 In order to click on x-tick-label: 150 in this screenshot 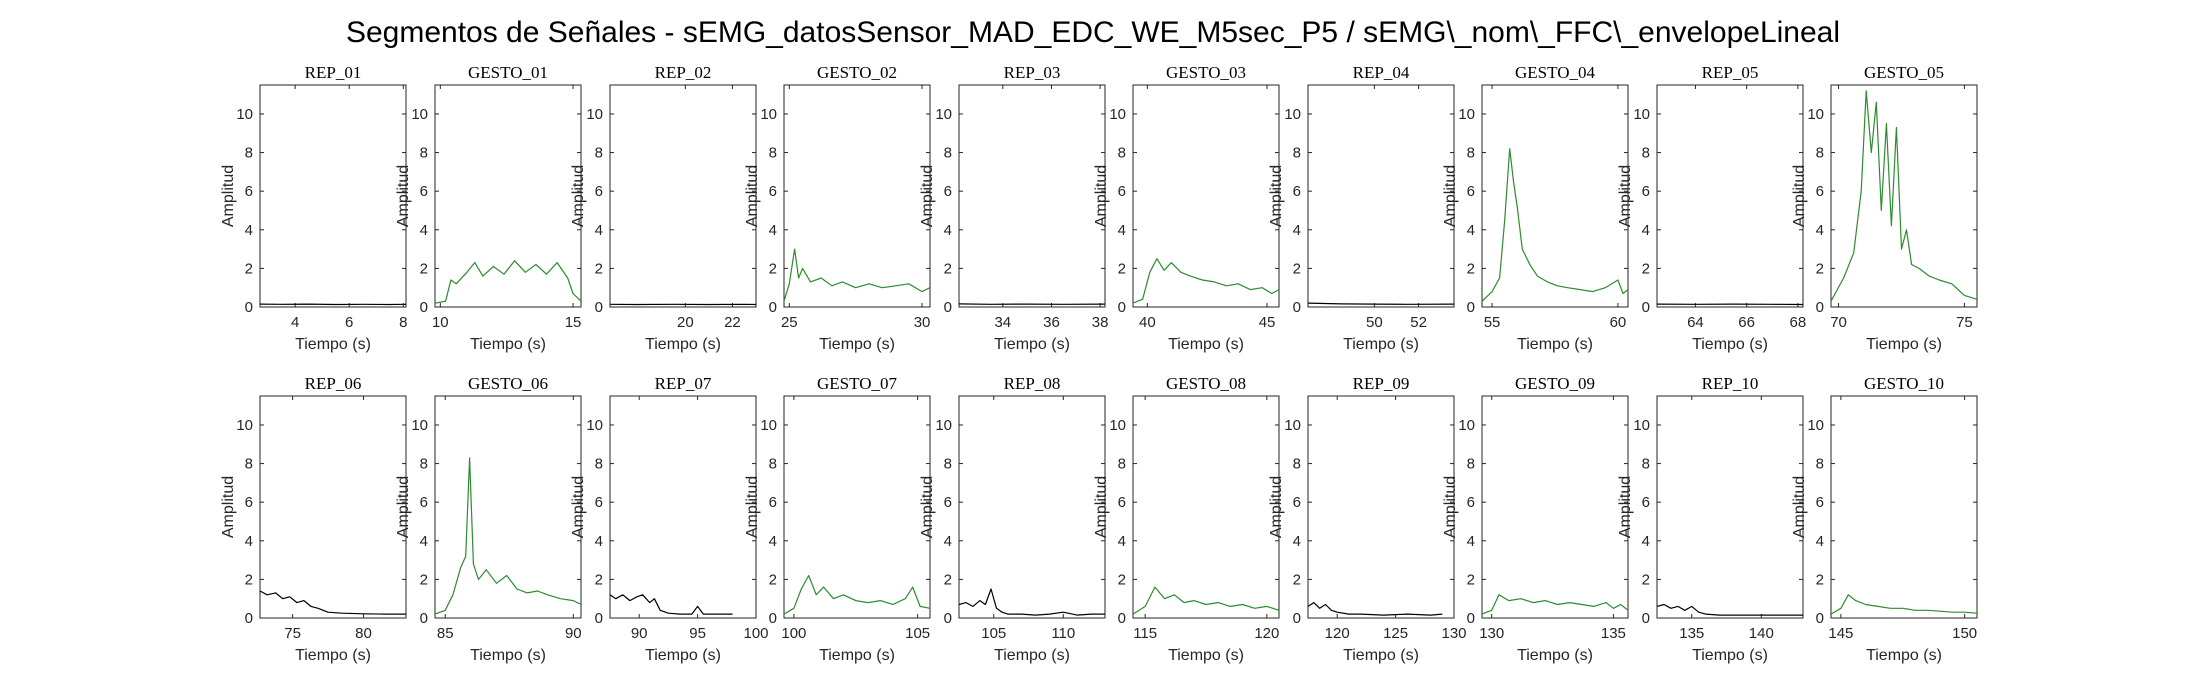, I will do `click(1964, 633)`.